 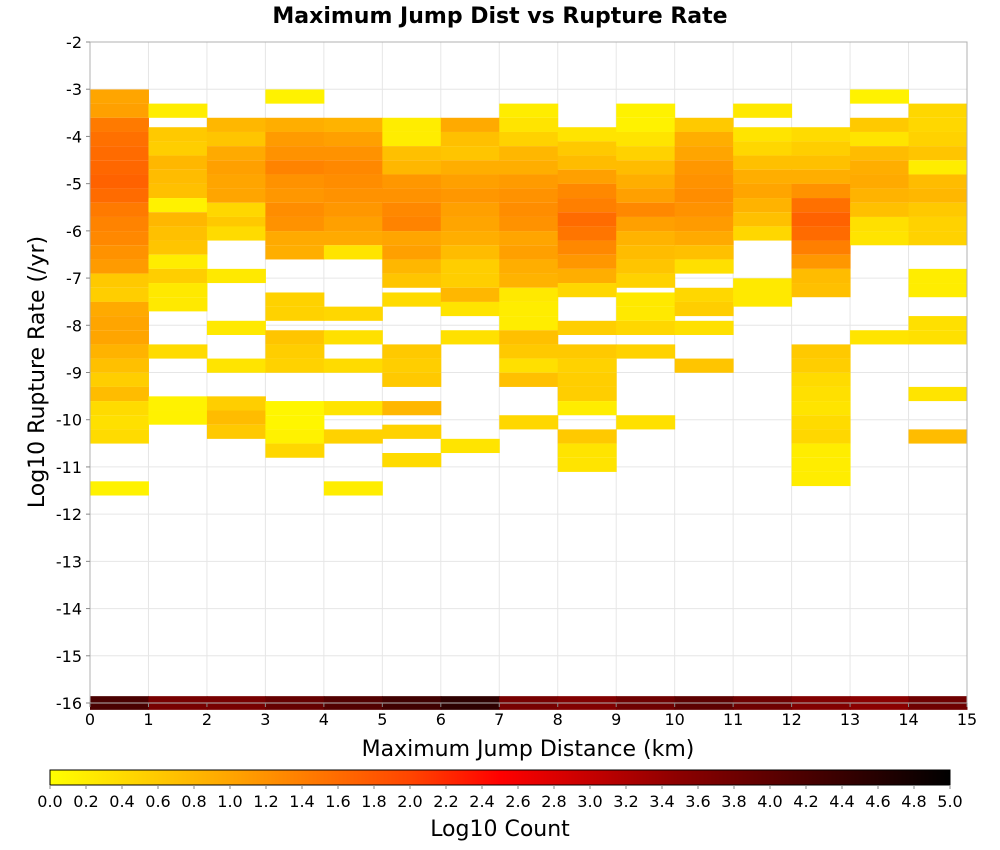 What do you see at coordinates (85, 801) in the screenshot?
I see `colorbar-tick-label: 0.2` at bounding box center [85, 801].